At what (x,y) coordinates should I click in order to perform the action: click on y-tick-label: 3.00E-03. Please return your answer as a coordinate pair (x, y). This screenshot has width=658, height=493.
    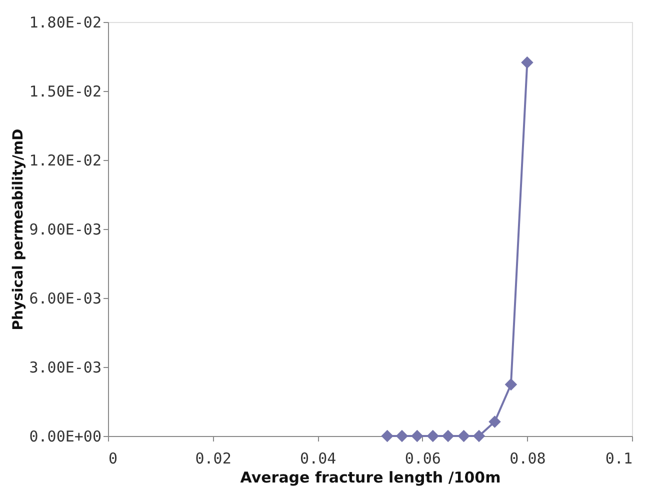
    Looking at the image, I should click on (65, 367).